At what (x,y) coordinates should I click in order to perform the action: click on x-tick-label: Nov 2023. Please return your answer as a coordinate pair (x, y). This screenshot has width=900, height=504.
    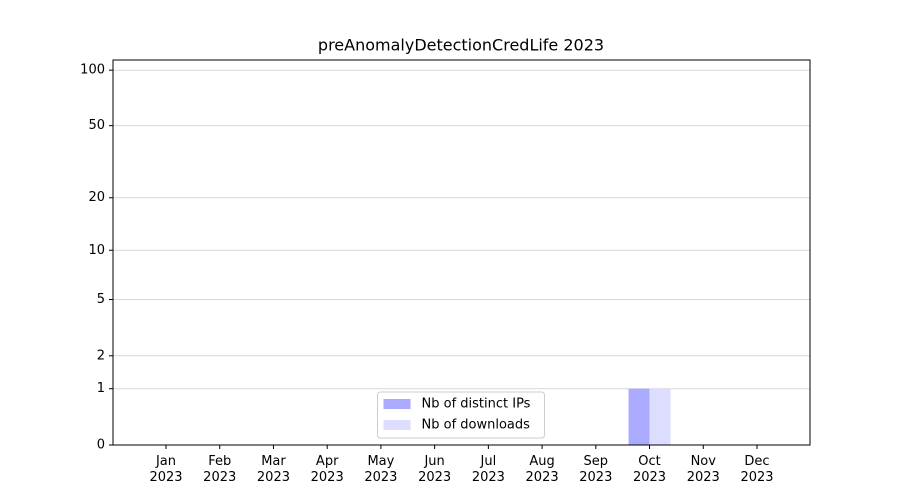
    Looking at the image, I should click on (703, 469).